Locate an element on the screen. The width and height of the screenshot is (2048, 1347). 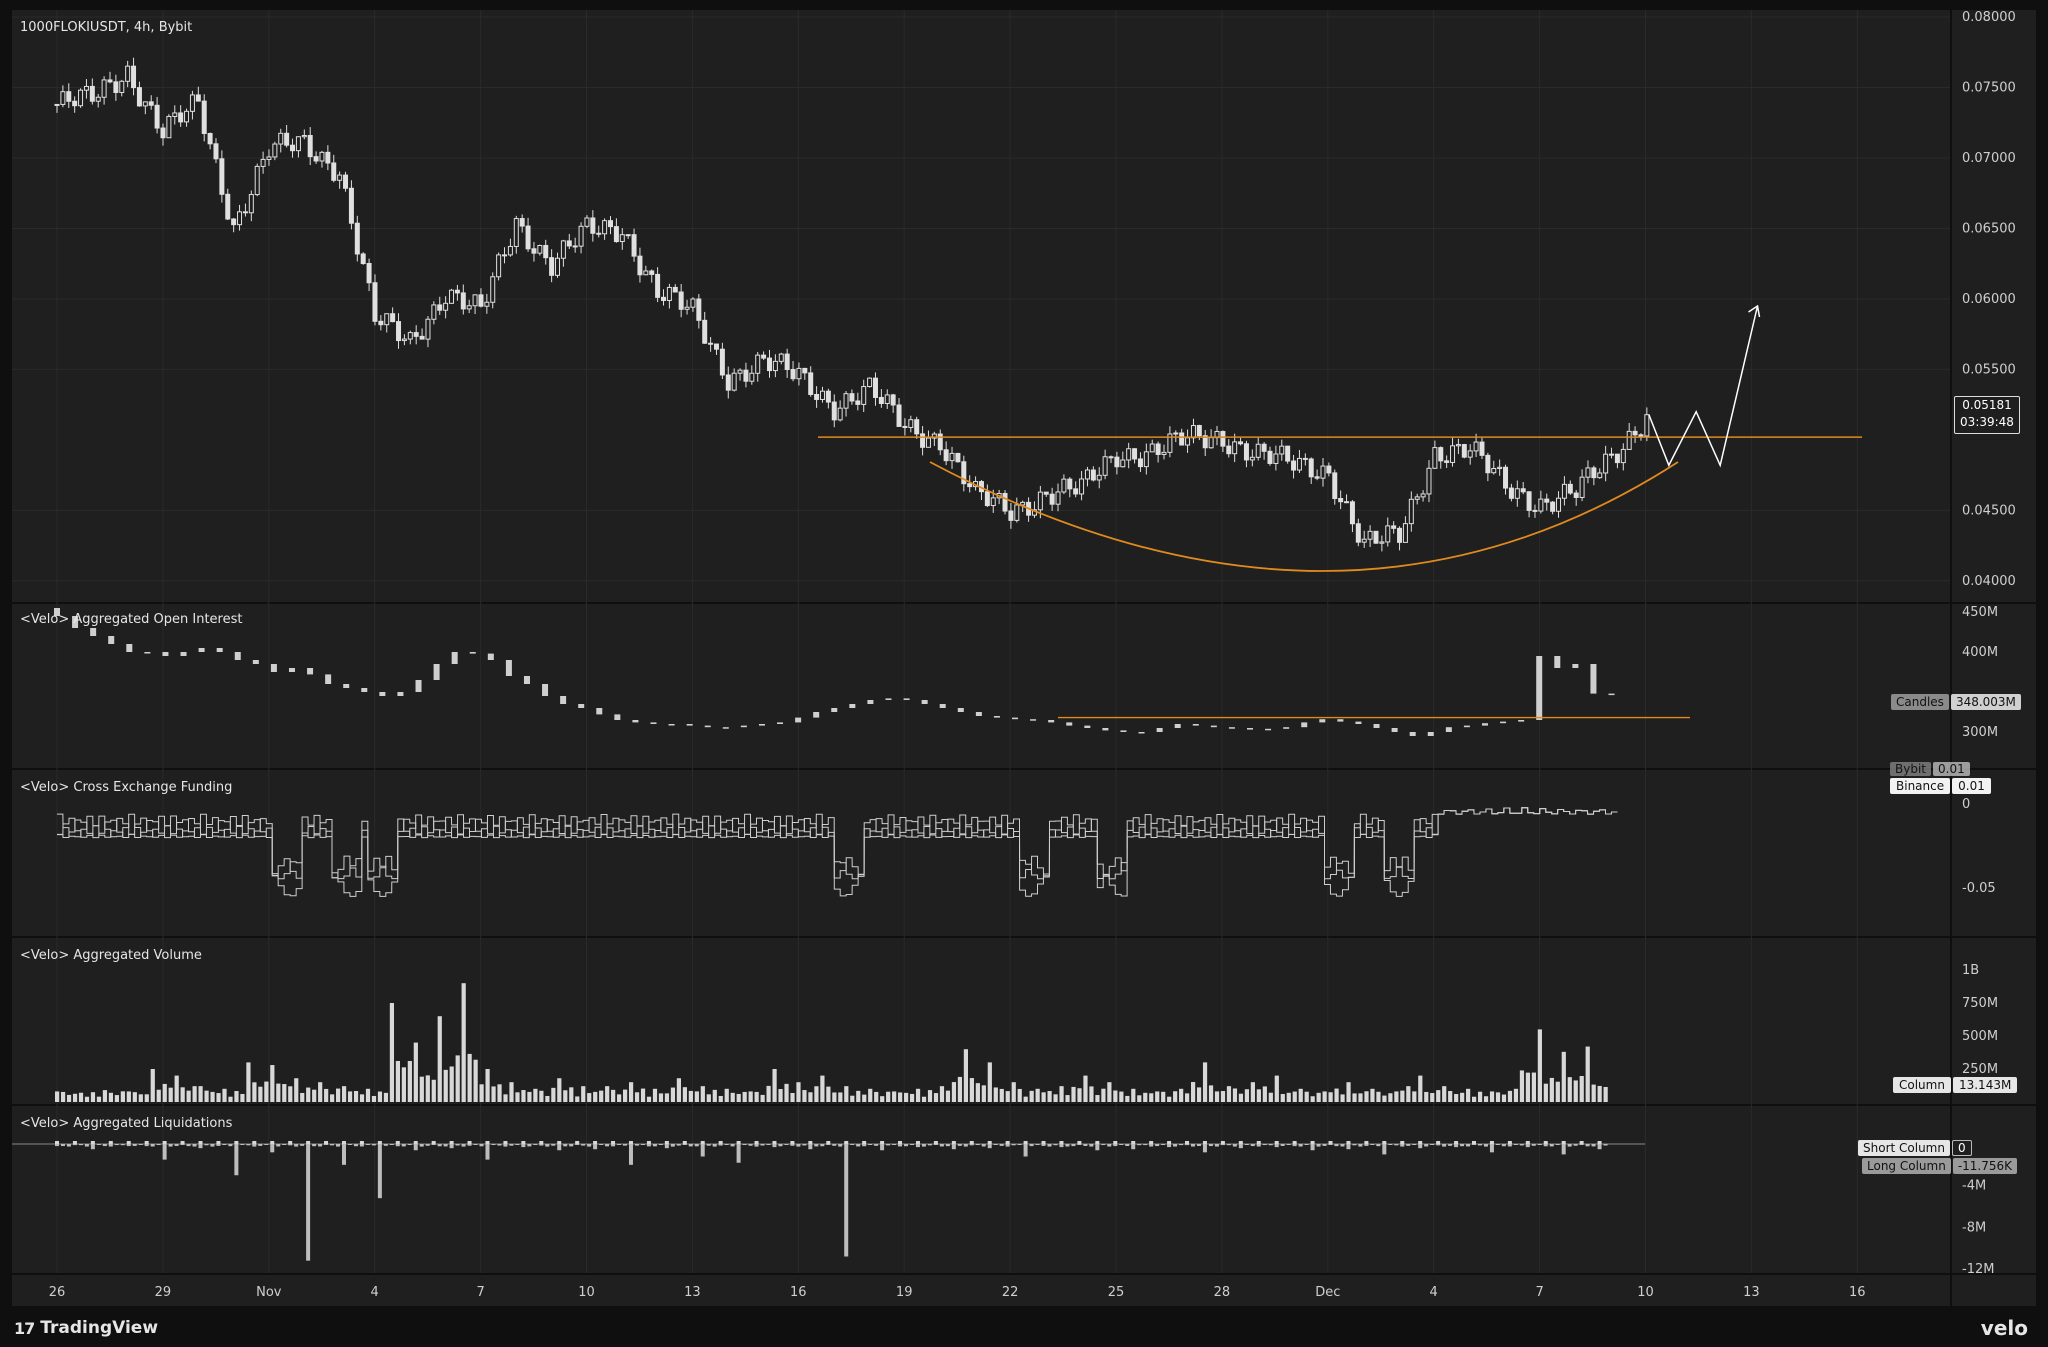
volume-pane-title: <Velo> Aggregated Volume is located at coordinates (111, 955).